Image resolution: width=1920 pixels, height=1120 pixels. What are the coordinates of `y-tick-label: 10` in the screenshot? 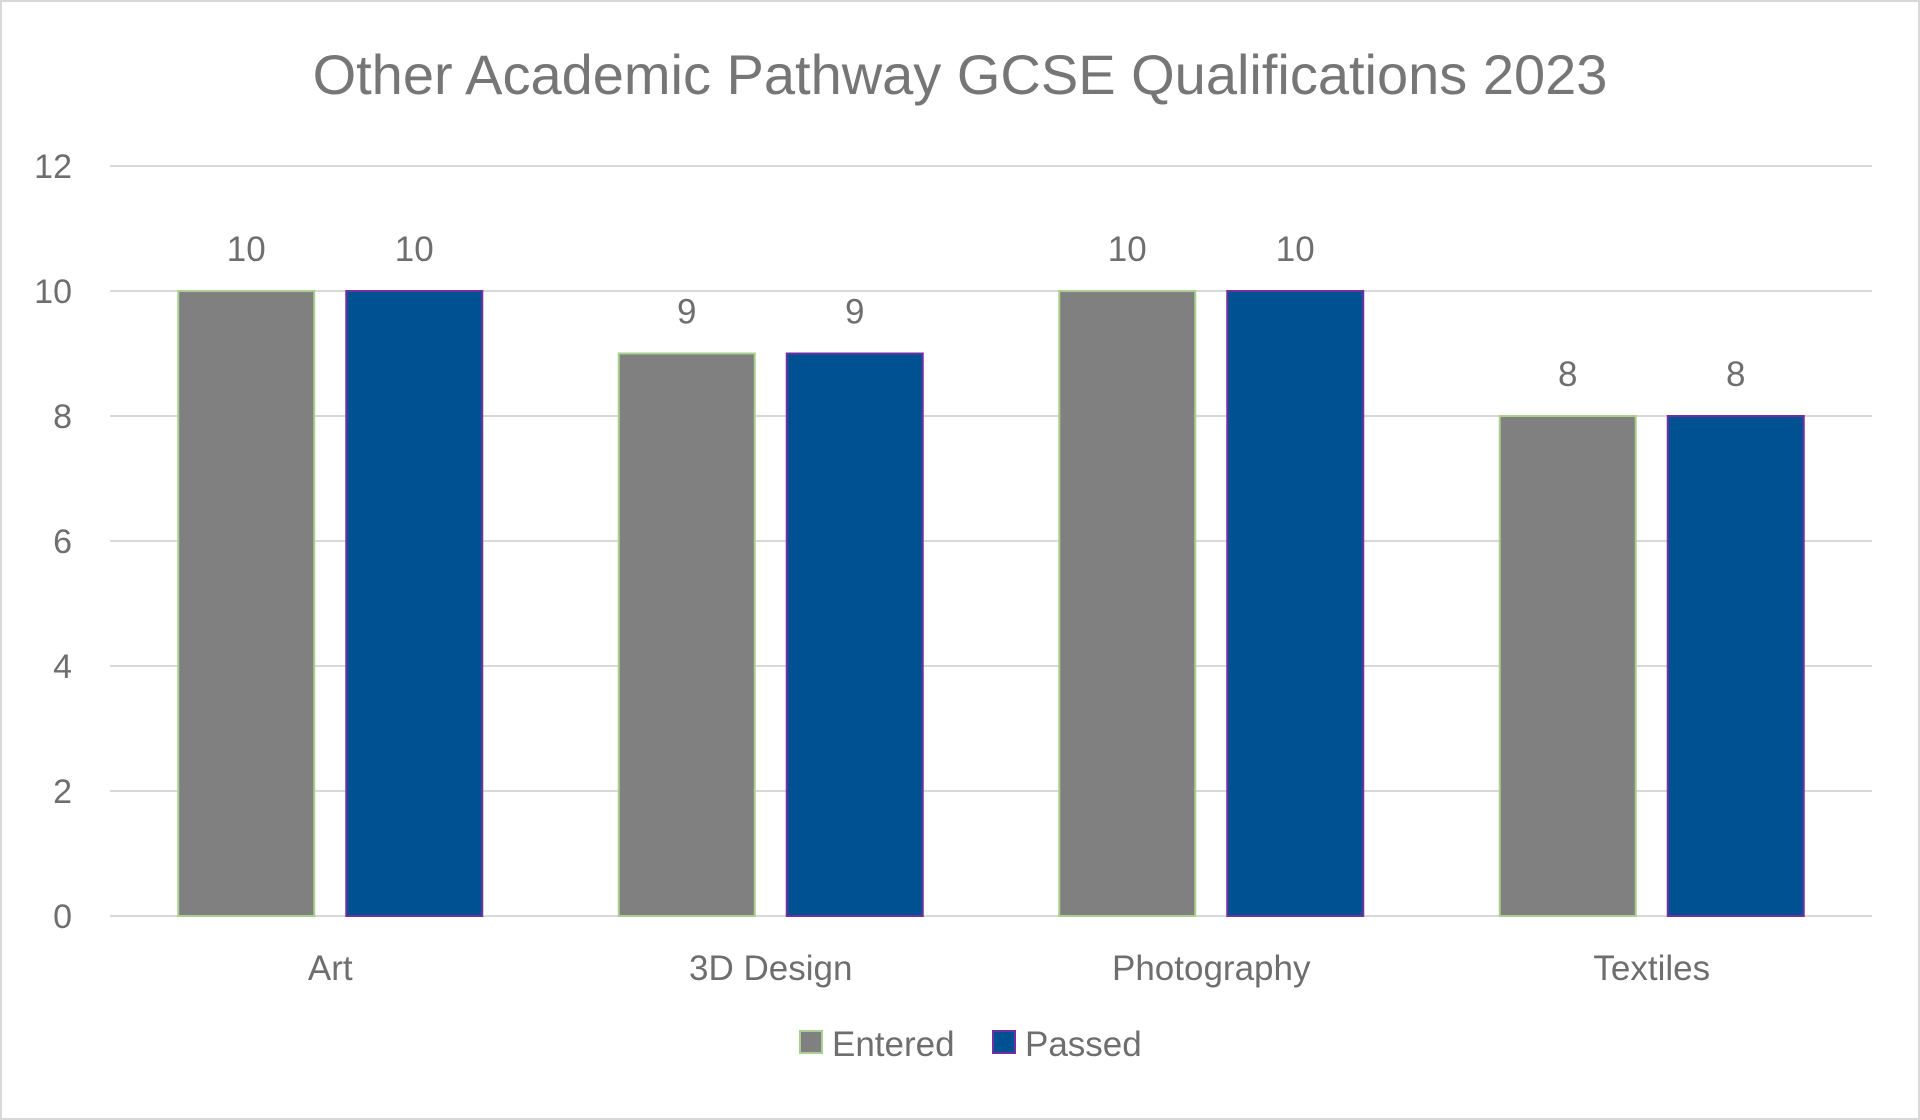 It's located at (53, 292).